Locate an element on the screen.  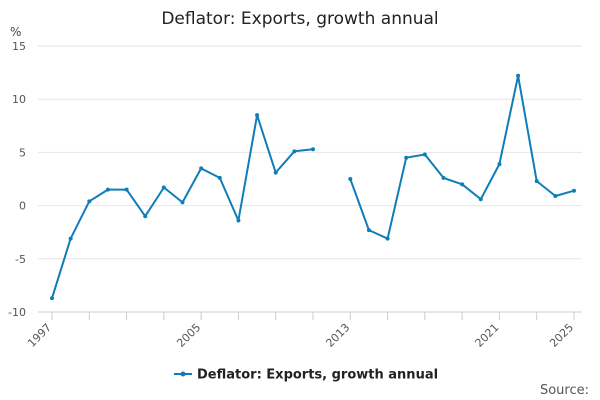
legend-swatch-marker is located at coordinates (183, 374).